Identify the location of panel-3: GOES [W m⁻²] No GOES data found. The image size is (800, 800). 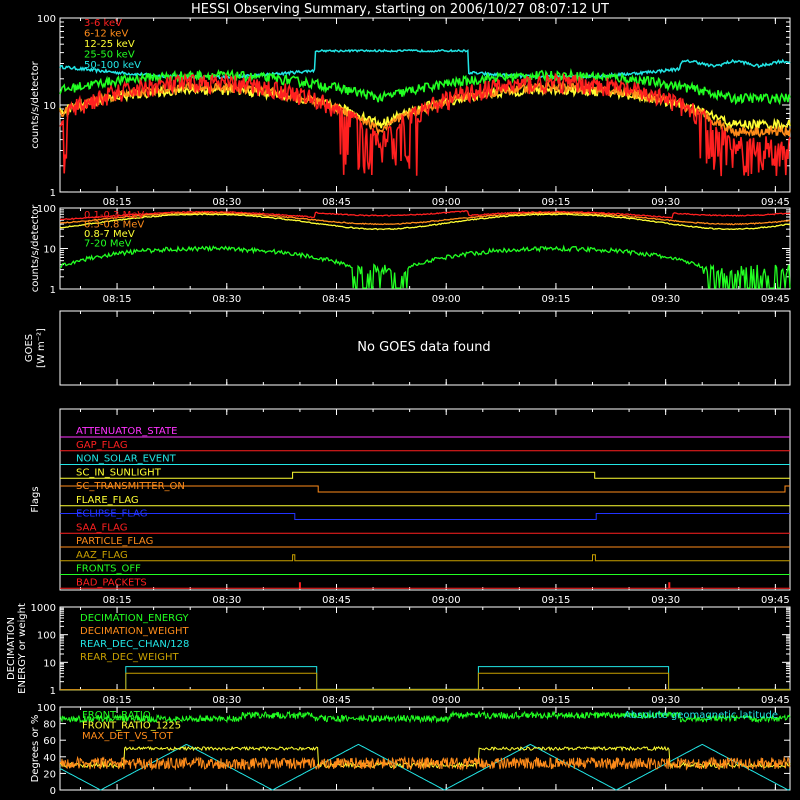
(407, 348).